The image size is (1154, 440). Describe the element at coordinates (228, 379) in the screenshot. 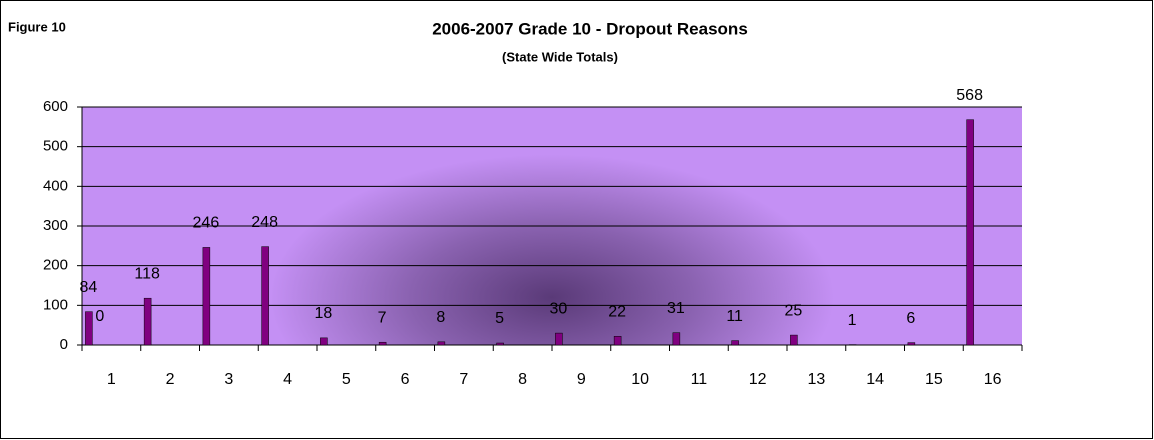

I see `x-tick-label: 3` at that location.